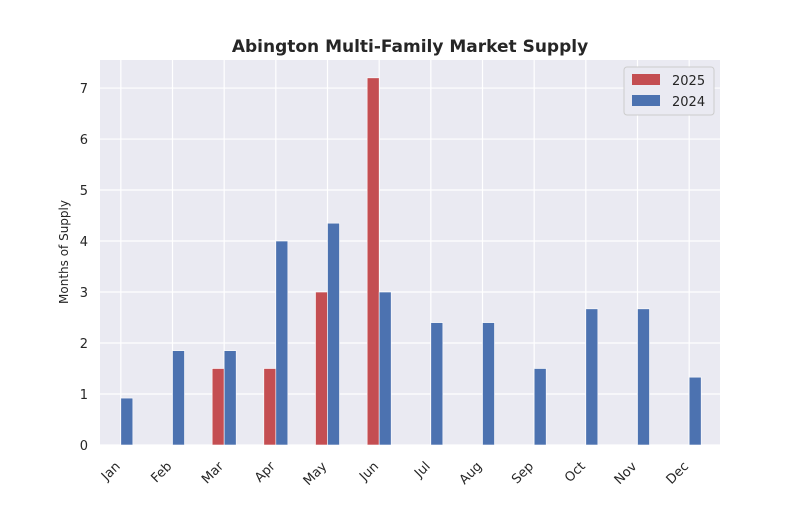 The height and width of the screenshot is (505, 800). Describe the element at coordinates (161, 472) in the screenshot. I see `x-tick-label: Feb` at that location.